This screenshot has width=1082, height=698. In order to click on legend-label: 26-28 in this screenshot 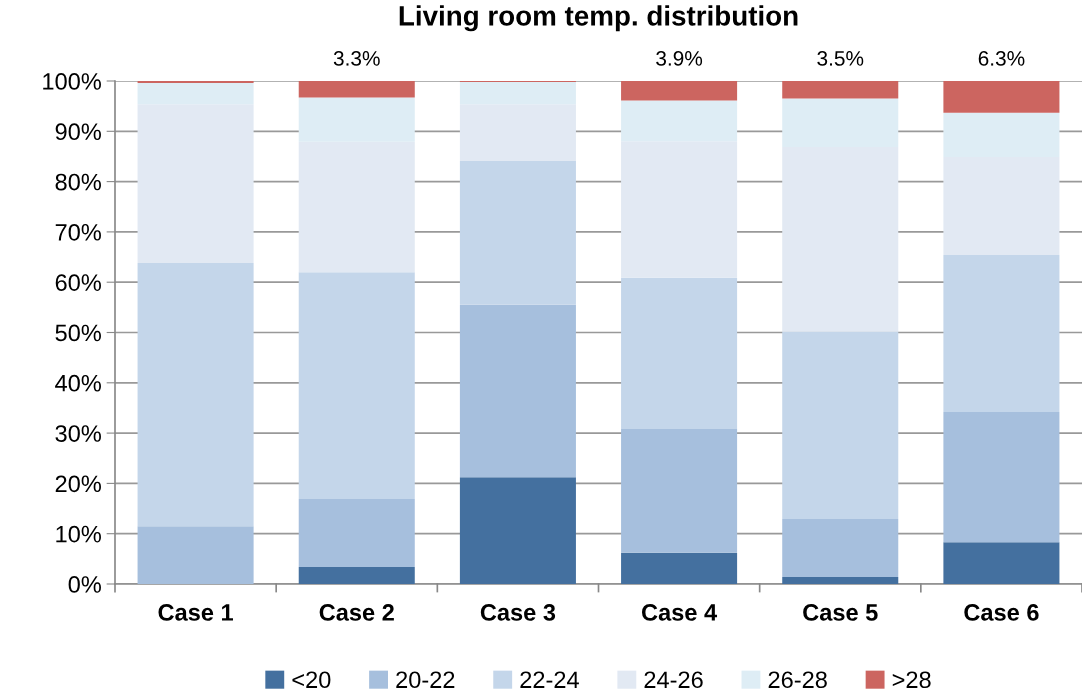, I will do `click(797, 680)`.